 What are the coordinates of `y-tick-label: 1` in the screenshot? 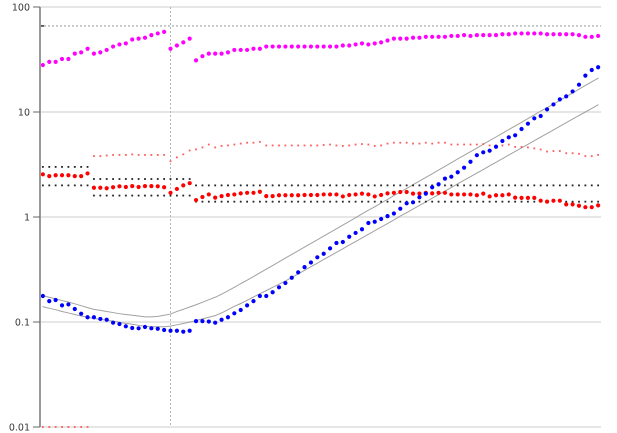 It's located at (27, 218).